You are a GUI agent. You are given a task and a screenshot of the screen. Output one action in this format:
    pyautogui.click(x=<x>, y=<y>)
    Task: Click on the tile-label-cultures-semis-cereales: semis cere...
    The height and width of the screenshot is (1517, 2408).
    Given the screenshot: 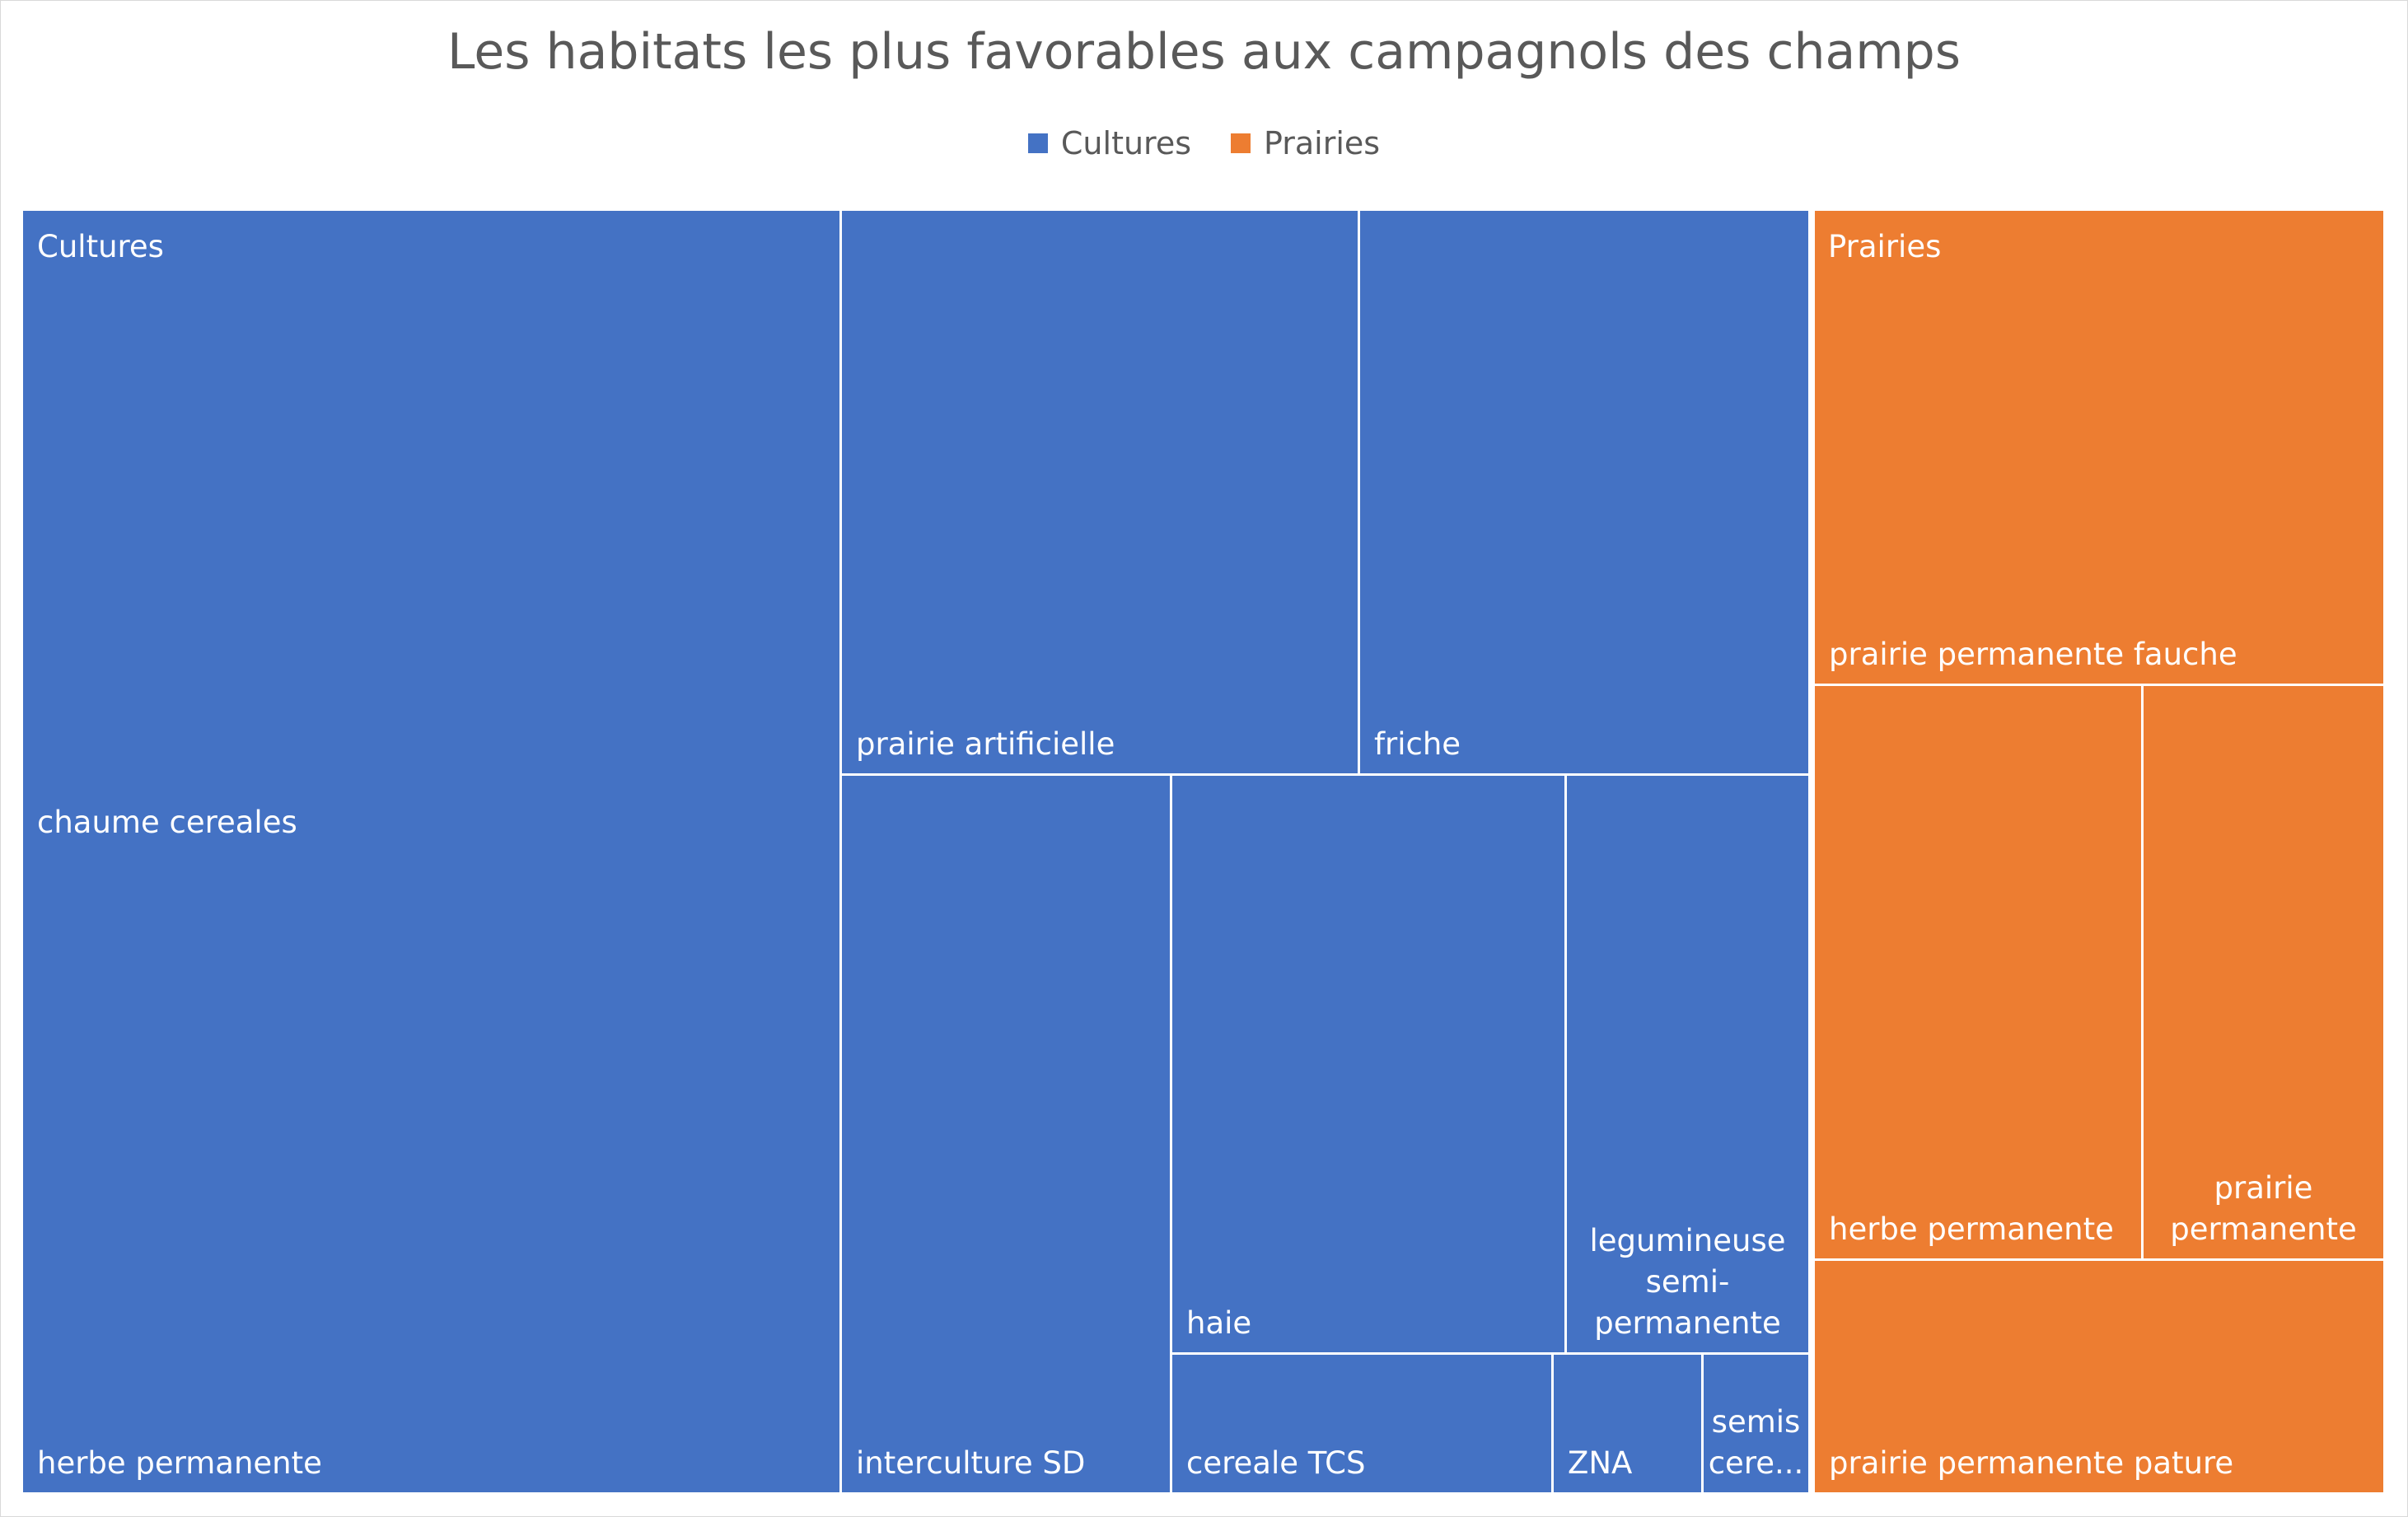 What is the action you would take?
    pyautogui.click(x=1756, y=1442)
    